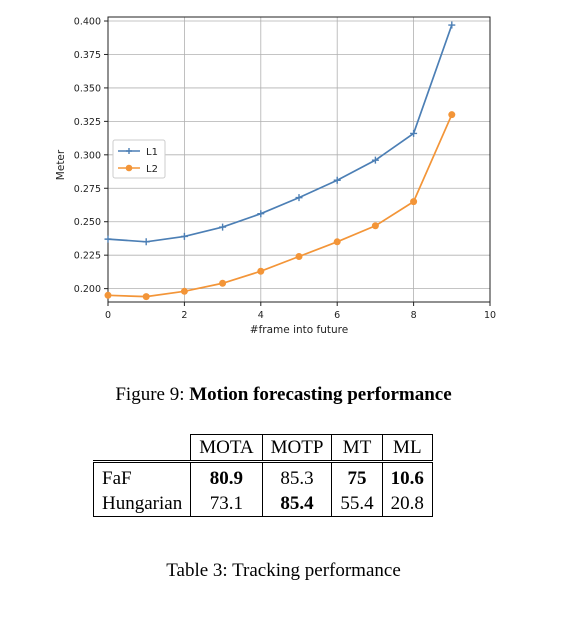 This screenshot has width=567, height=618. What do you see at coordinates (142, 504) in the screenshot?
I see `method-cell: Hungarian` at bounding box center [142, 504].